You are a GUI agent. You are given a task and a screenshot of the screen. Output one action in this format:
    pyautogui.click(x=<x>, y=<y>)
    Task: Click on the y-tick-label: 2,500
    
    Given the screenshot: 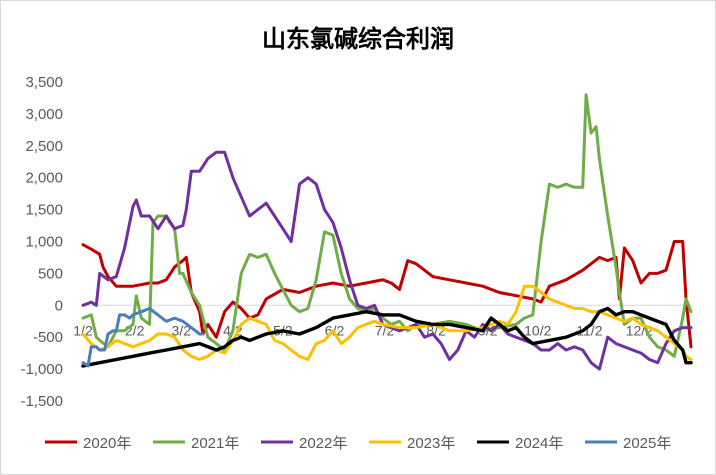 What is the action you would take?
    pyautogui.click(x=44, y=146)
    